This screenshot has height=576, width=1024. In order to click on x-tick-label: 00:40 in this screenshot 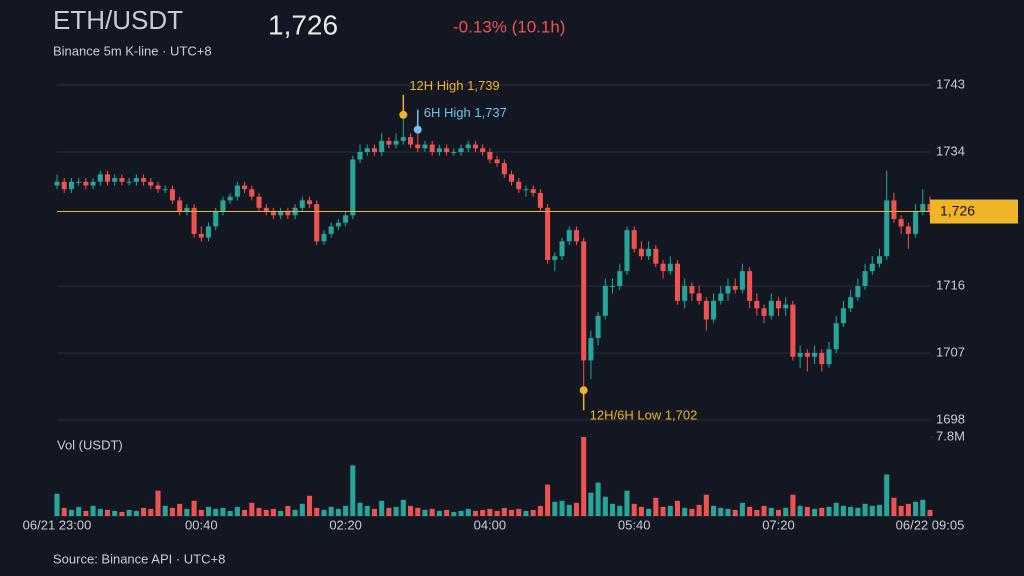, I will do `click(201, 524)`.